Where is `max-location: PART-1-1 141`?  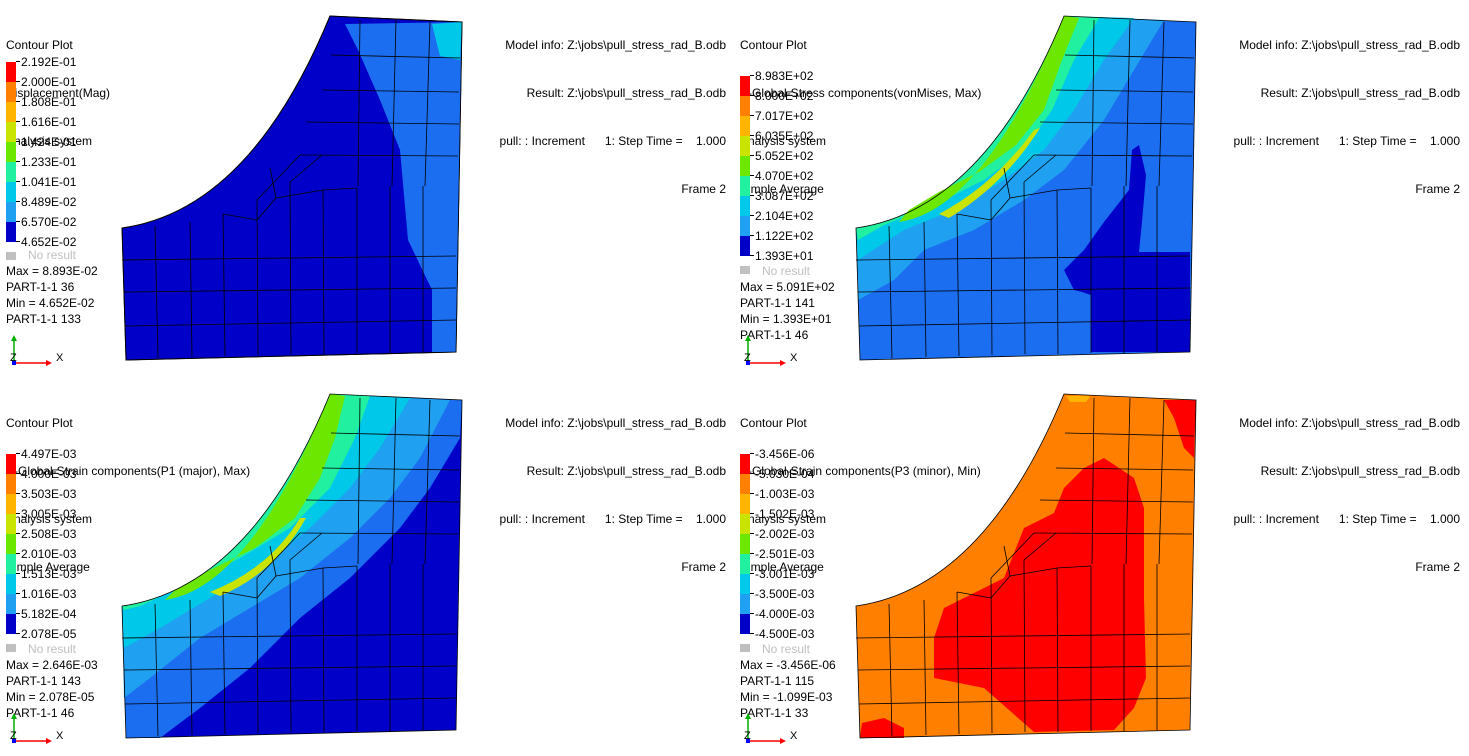 max-location: PART-1-1 141 is located at coordinates (777, 303).